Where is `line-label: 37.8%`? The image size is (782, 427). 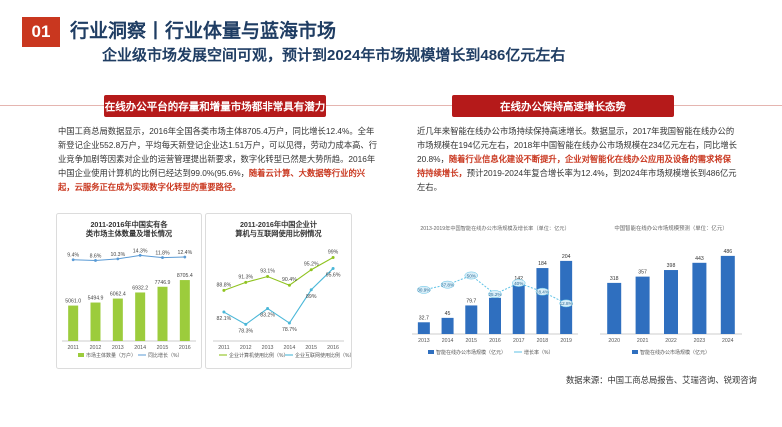 line-label: 37.8% is located at coordinates (447, 284).